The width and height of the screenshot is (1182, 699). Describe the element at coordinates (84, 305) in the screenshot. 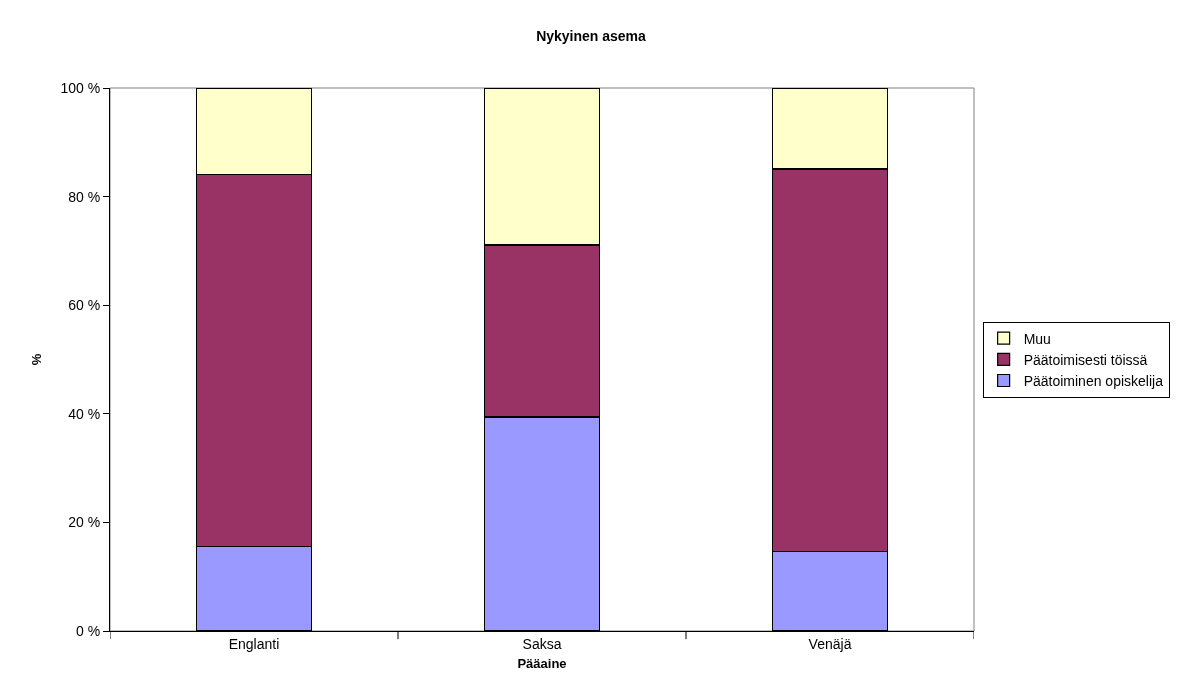

I see `y-tick-label: 60 %` at that location.